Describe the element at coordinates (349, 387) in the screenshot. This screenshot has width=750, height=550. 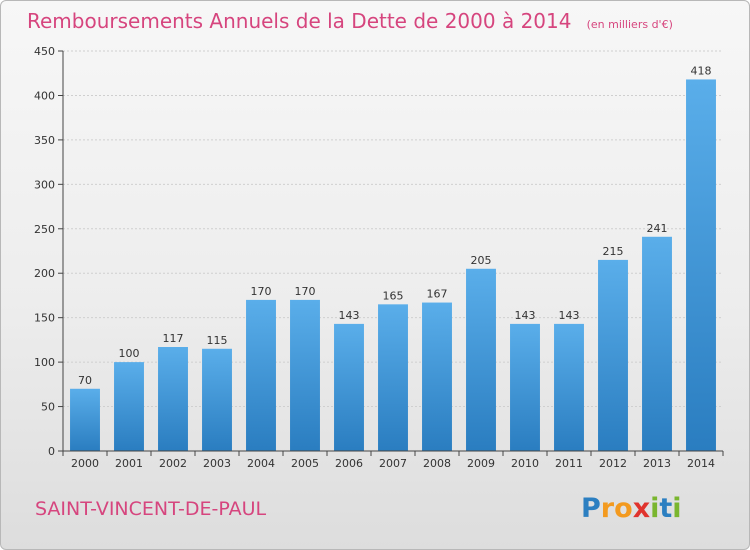
I see `bar-2006` at that location.